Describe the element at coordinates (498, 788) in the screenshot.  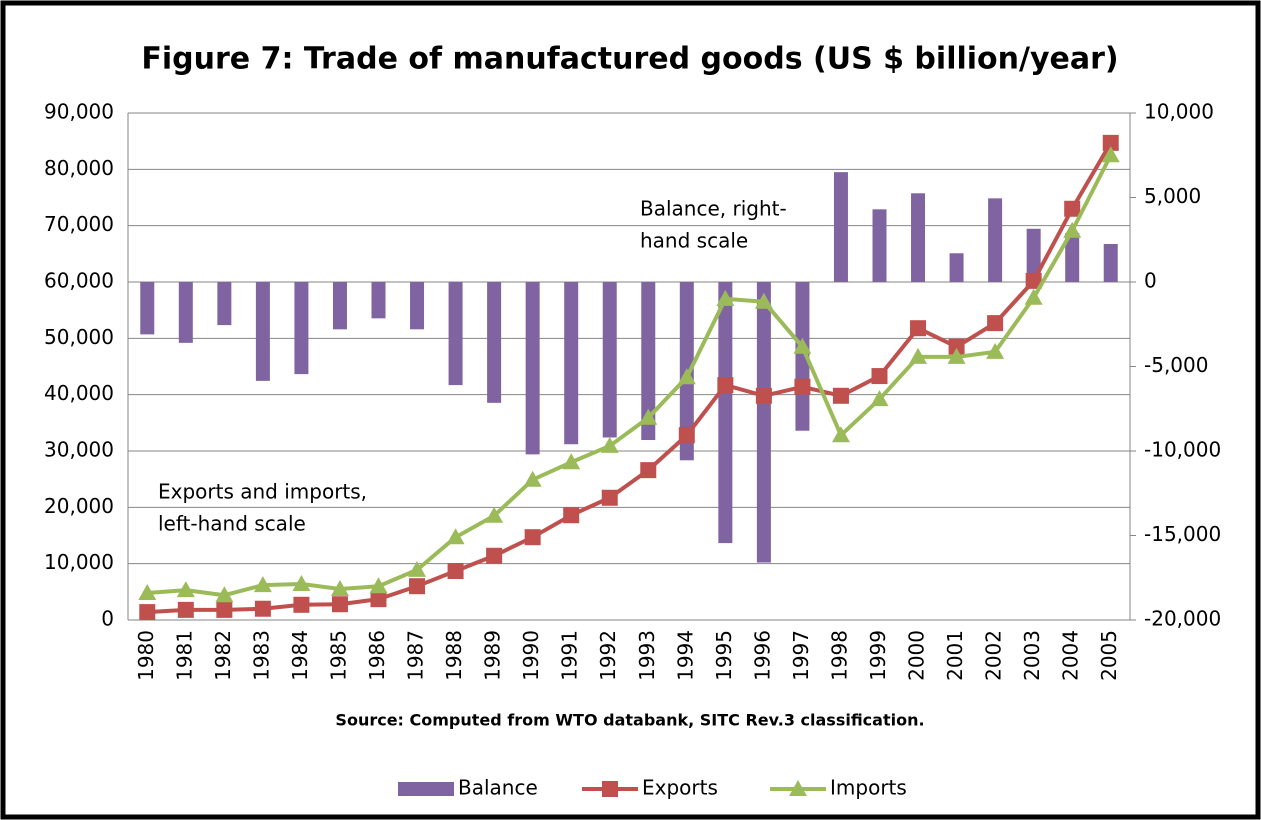
I see `legend-label: Balance` at that location.